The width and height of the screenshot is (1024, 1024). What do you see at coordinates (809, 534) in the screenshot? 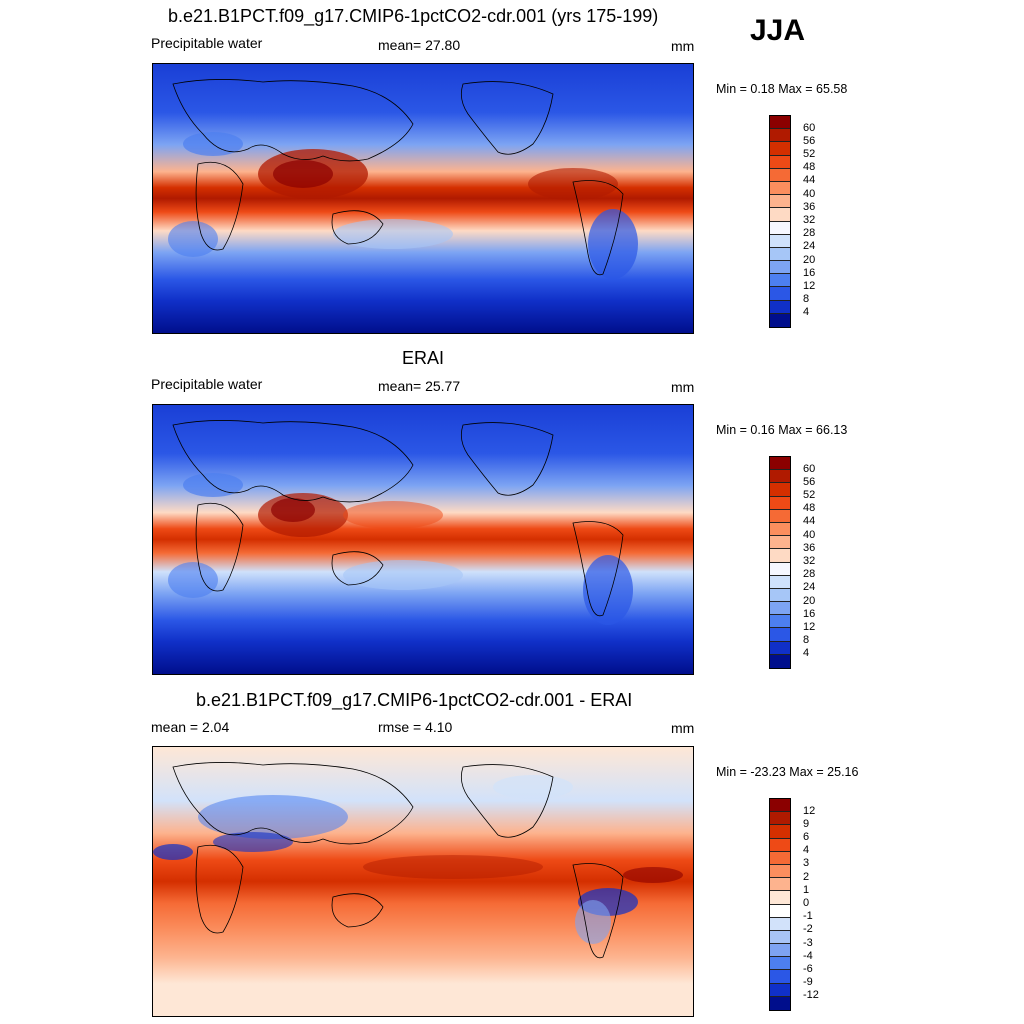
I see `colorbar-tick-label: 40` at bounding box center [809, 534].